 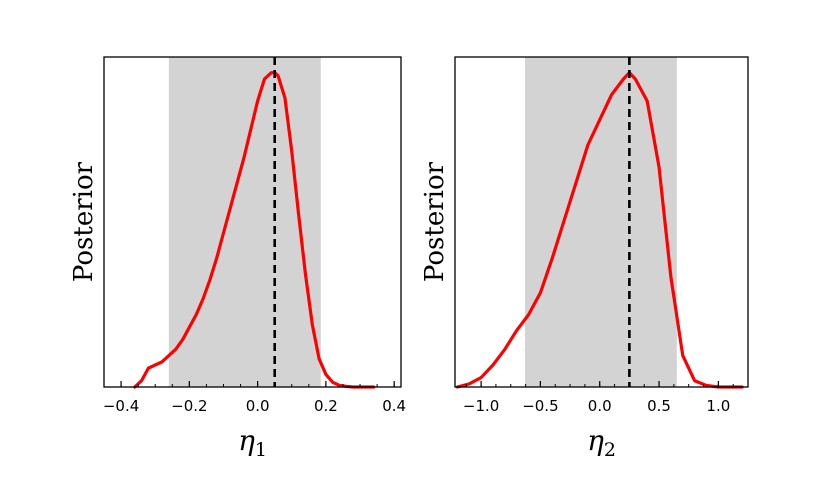 What do you see at coordinates (326, 406) in the screenshot?
I see `x-tick-label: 0.2` at bounding box center [326, 406].